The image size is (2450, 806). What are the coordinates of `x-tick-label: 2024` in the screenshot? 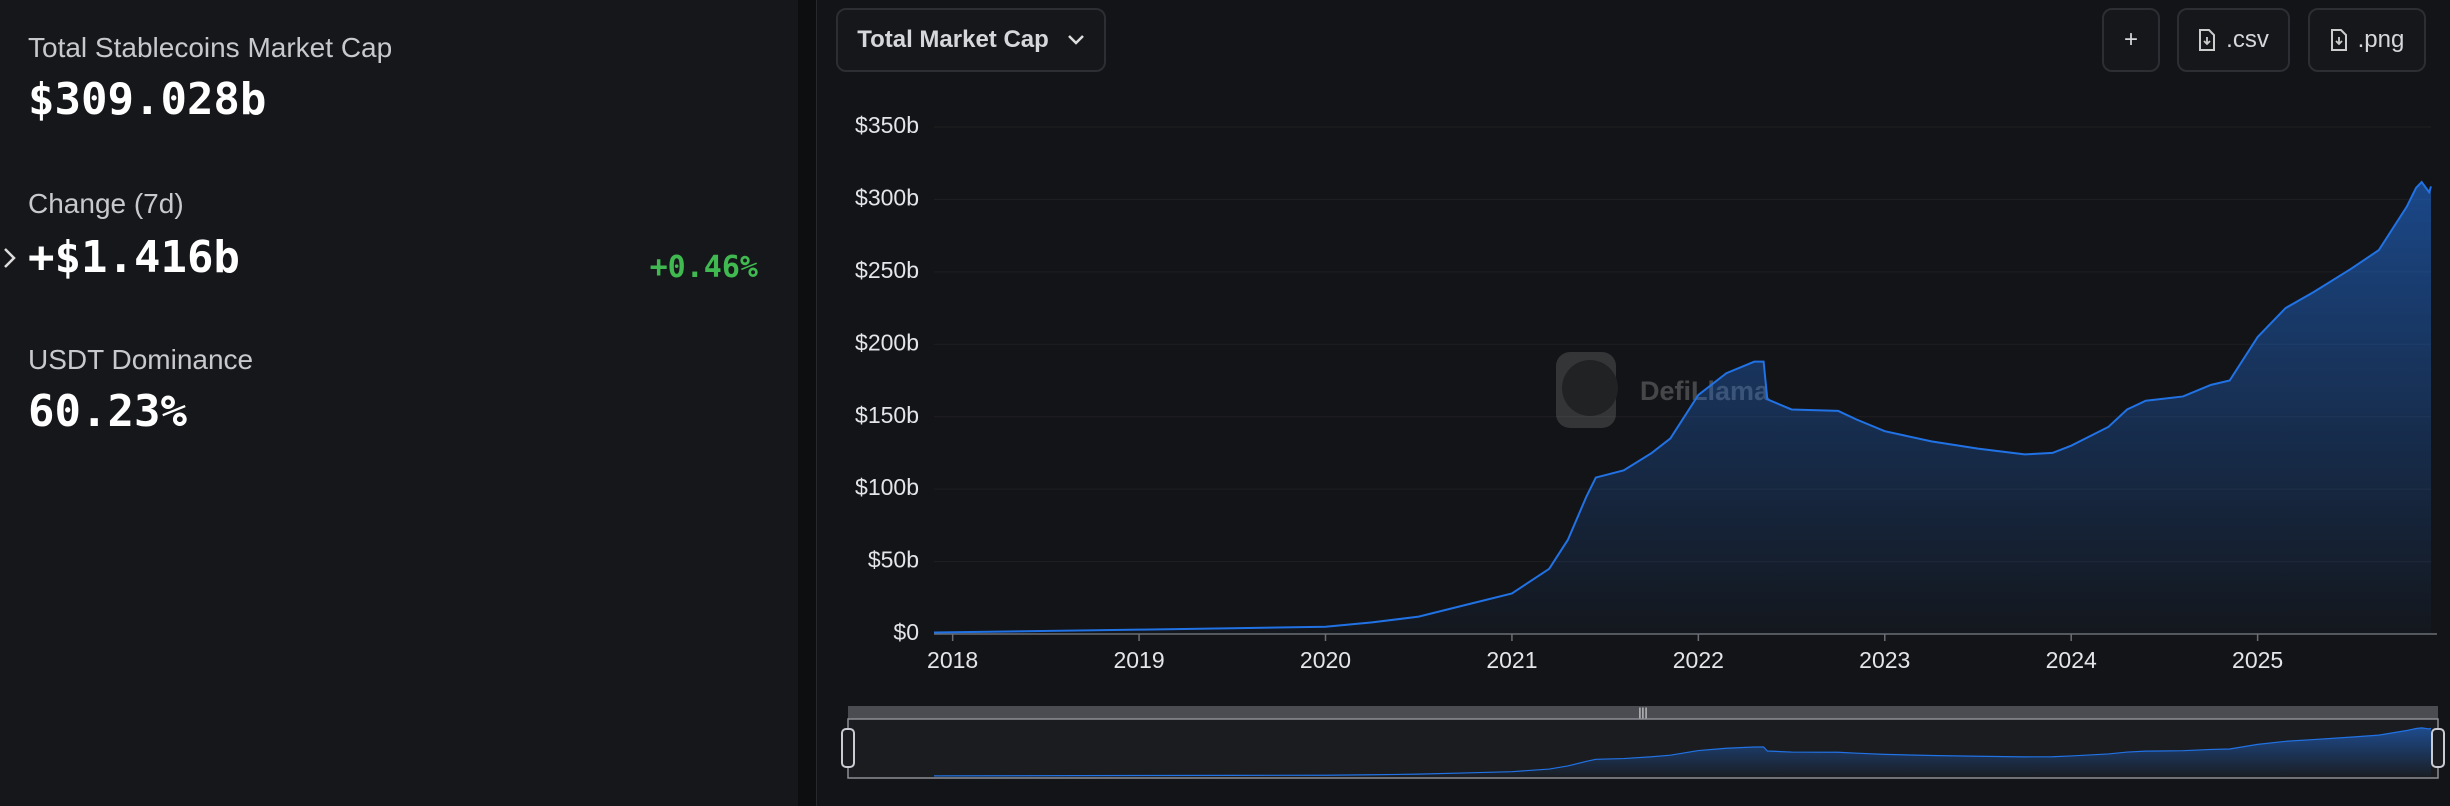 It's located at (2071, 660).